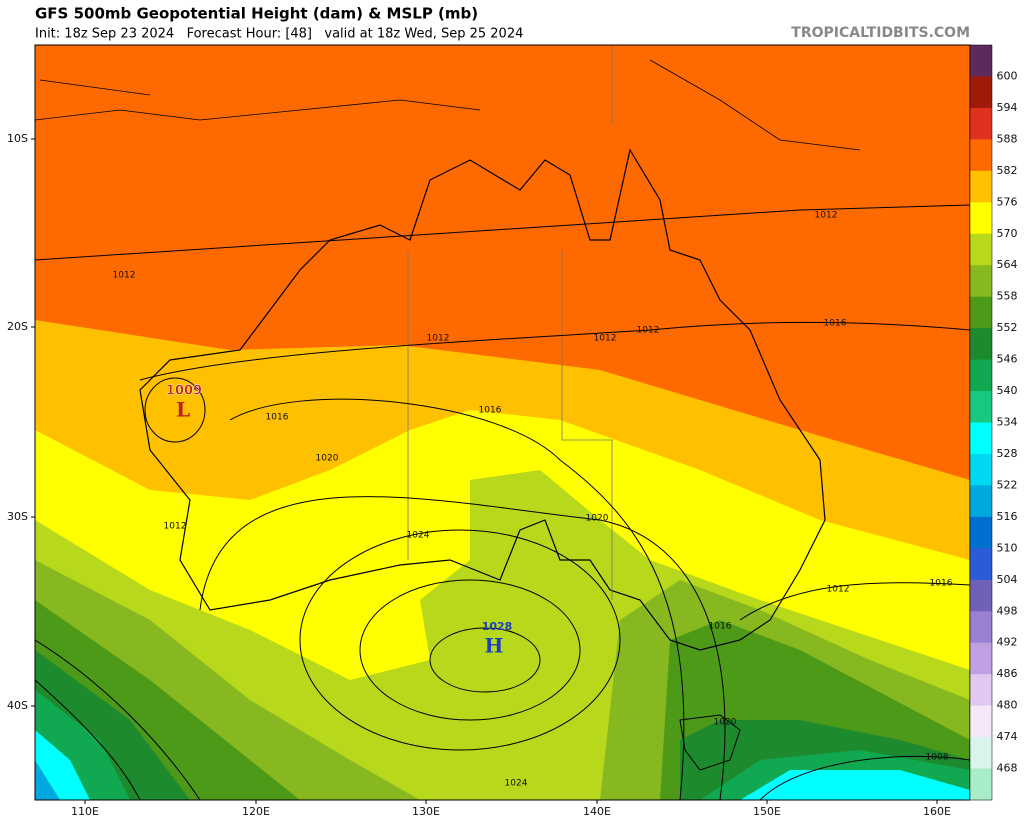 The image size is (1024, 820). What do you see at coordinates (494, 646) in the screenshot?
I see `high-symbol: H` at bounding box center [494, 646].